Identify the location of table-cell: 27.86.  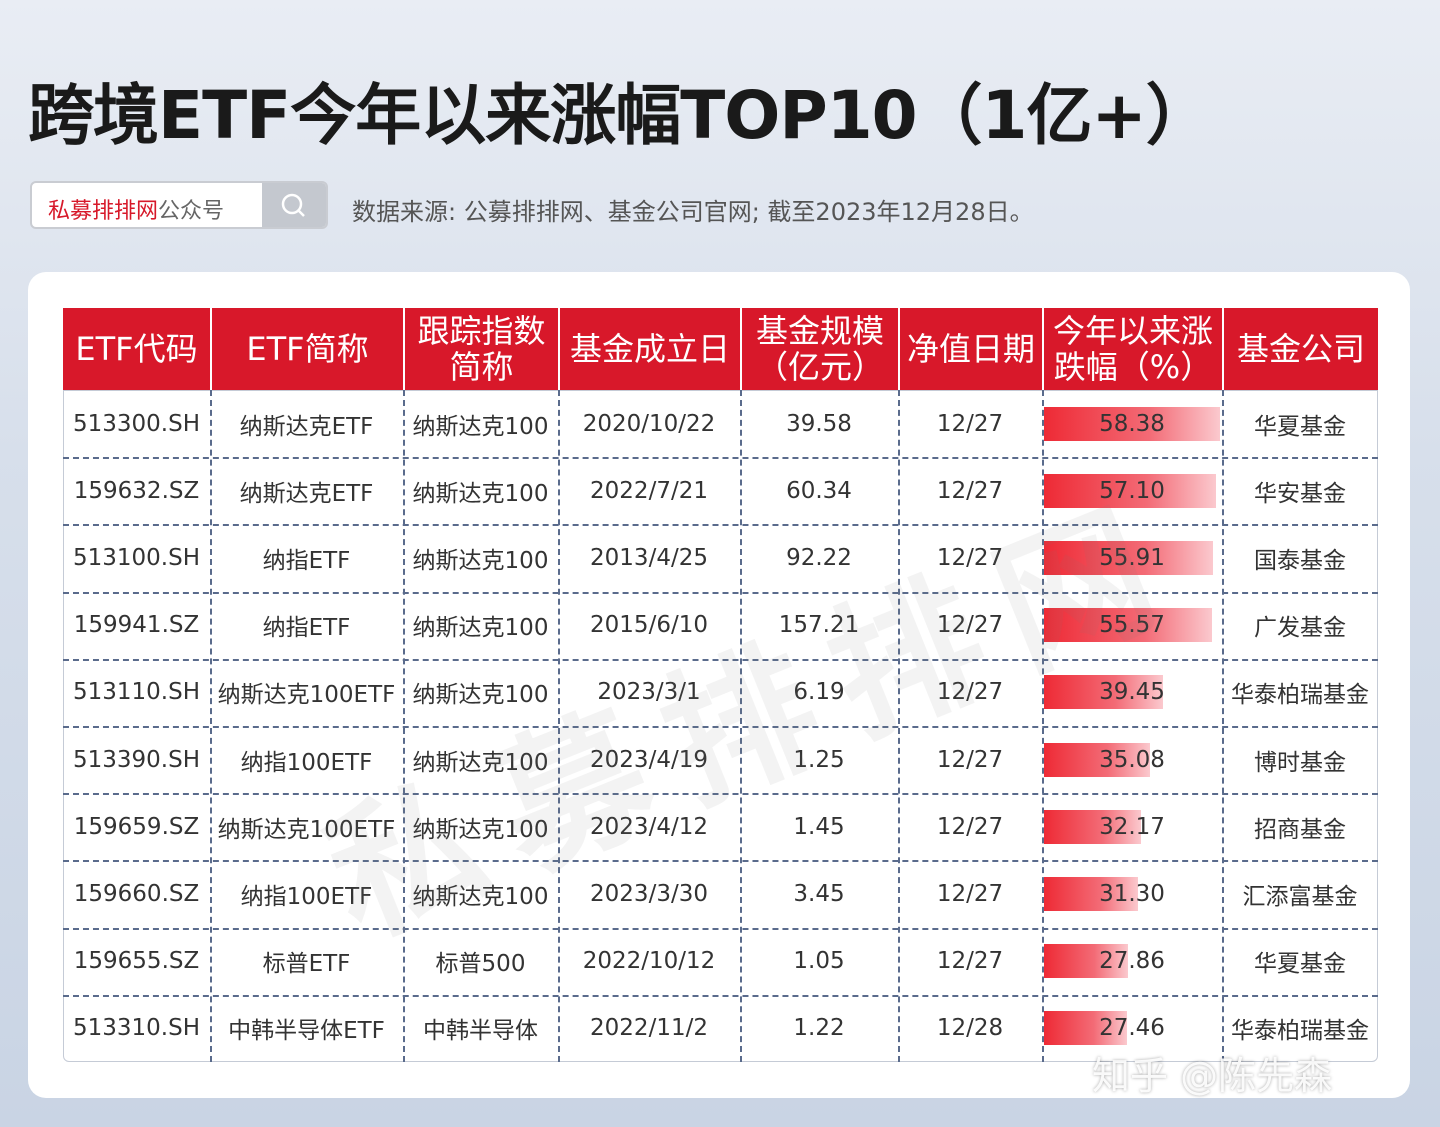
(1132, 961).